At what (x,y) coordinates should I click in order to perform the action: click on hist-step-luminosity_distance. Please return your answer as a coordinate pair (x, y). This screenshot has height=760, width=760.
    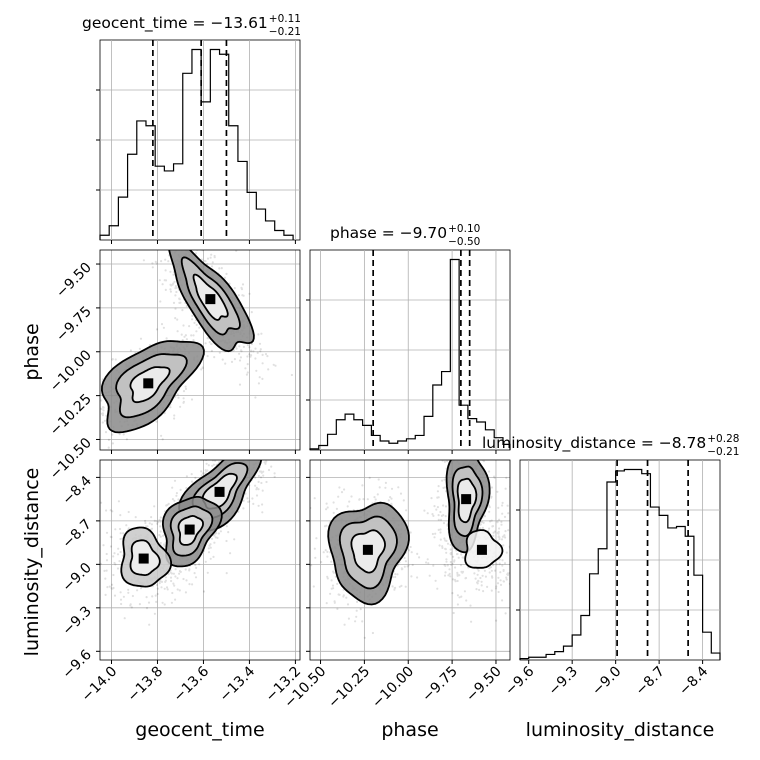
    Looking at the image, I should click on (620, 564).